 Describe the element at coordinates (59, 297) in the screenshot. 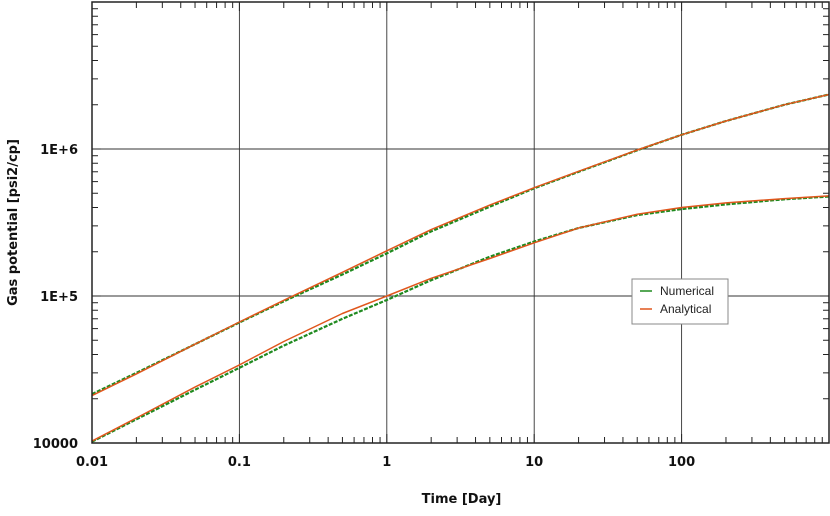

I see `y-tick-label: 1E+5` at that location.